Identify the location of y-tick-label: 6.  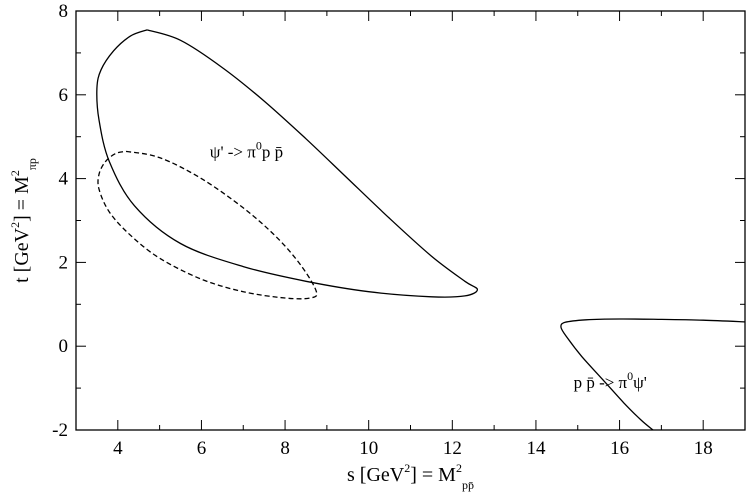
(64, 95).